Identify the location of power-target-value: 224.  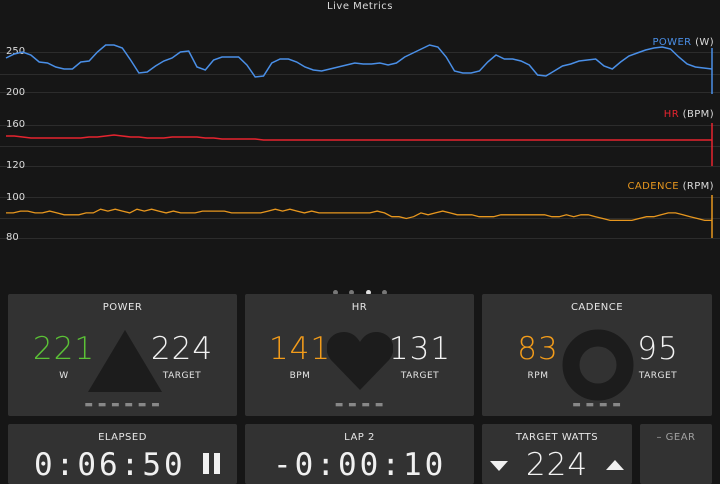
(182, 349).